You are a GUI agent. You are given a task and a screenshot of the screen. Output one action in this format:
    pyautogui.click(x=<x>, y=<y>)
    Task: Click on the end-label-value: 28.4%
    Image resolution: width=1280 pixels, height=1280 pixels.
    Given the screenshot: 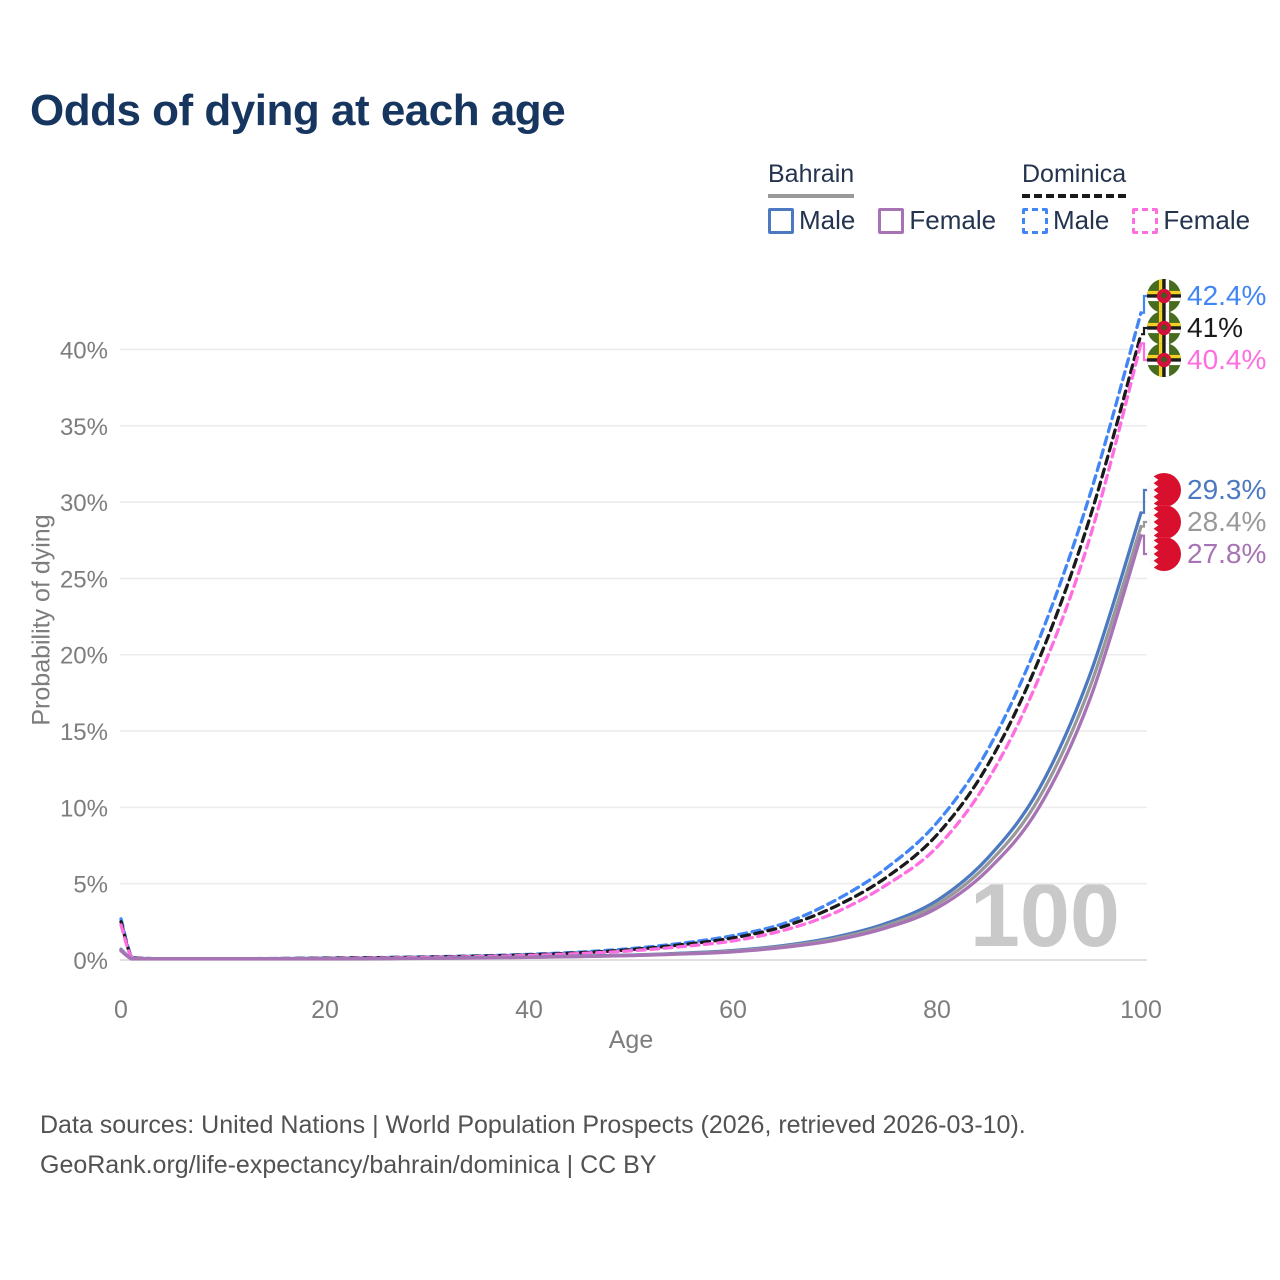 What is the action you would take?
    pyautogui.click(x=1227, y=521)
    